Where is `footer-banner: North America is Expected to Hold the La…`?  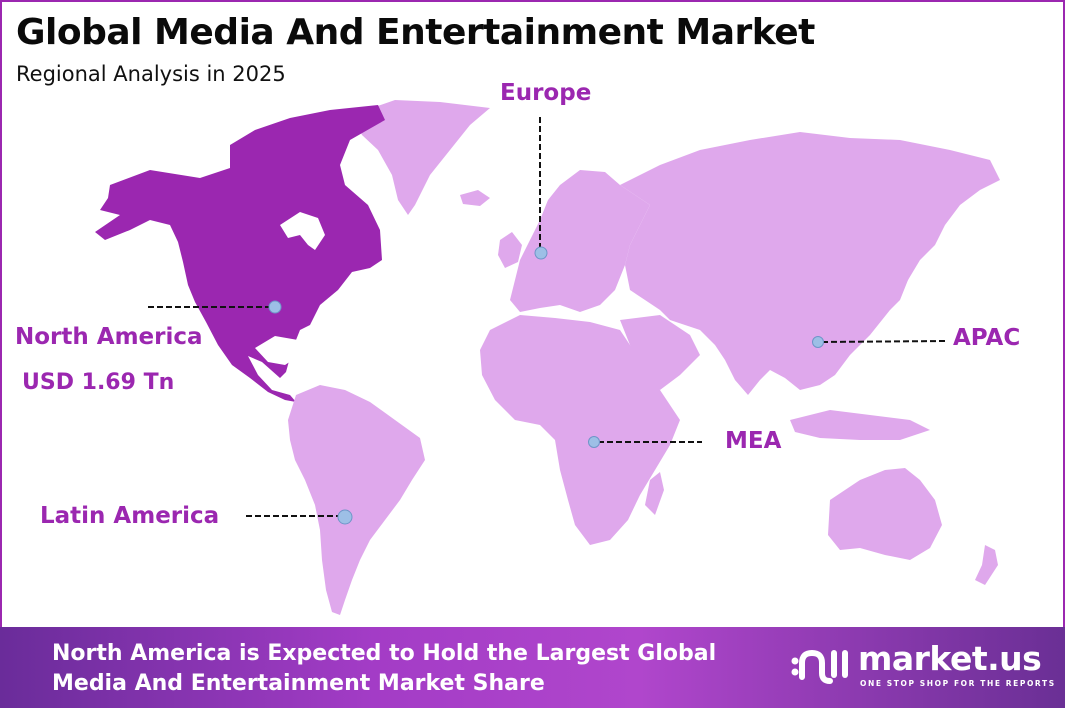 footer-banner: North America is Expected to Hold the La… is located at coordinates (532, 667).